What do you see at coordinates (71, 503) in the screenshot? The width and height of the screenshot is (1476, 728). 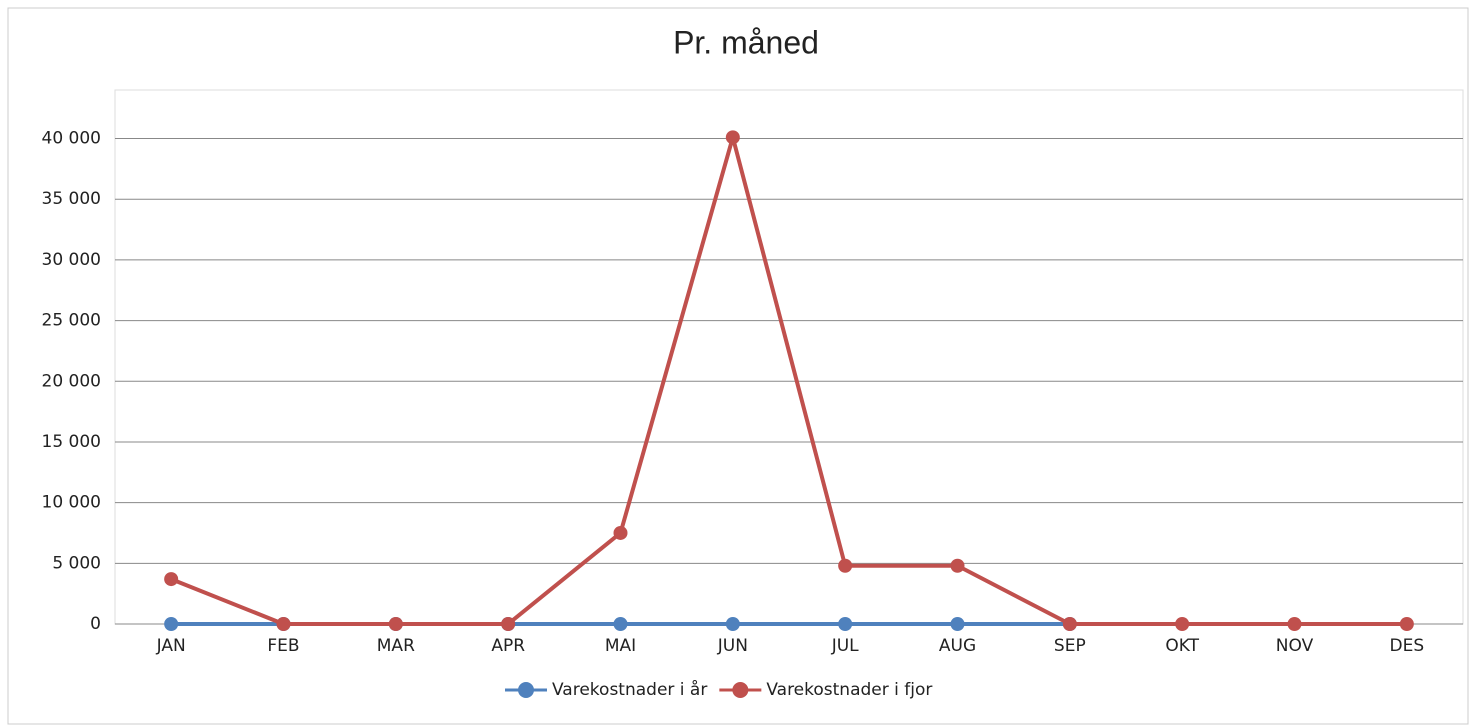 I see `y-tick-label: 10 000` at bounding box center [71, 503].